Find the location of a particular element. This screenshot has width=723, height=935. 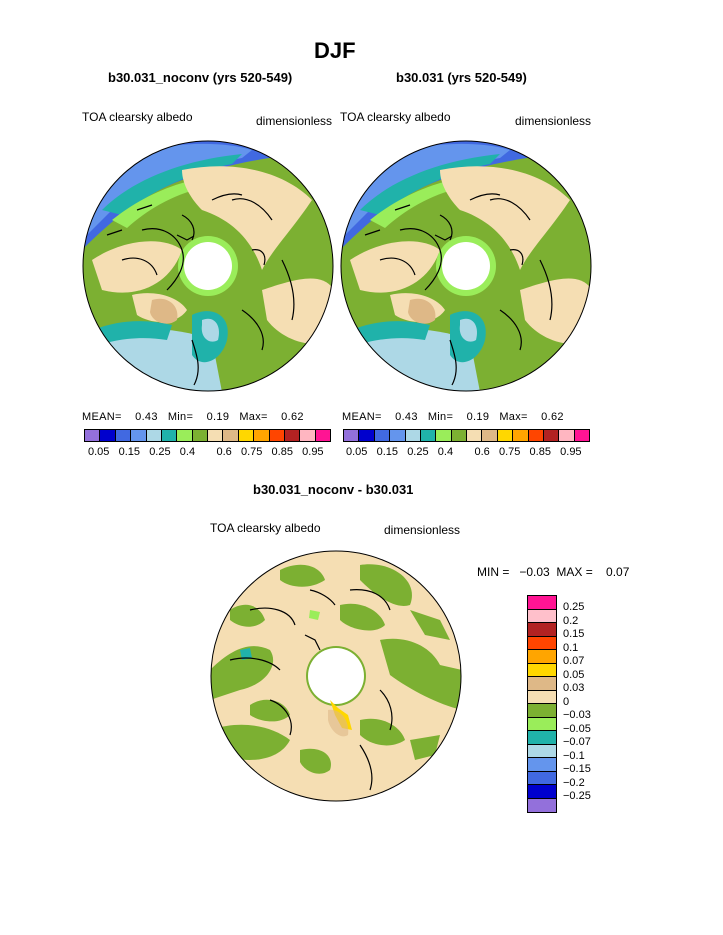

panel1-mean-value: 0.43 is located at coordinates (146, 417).